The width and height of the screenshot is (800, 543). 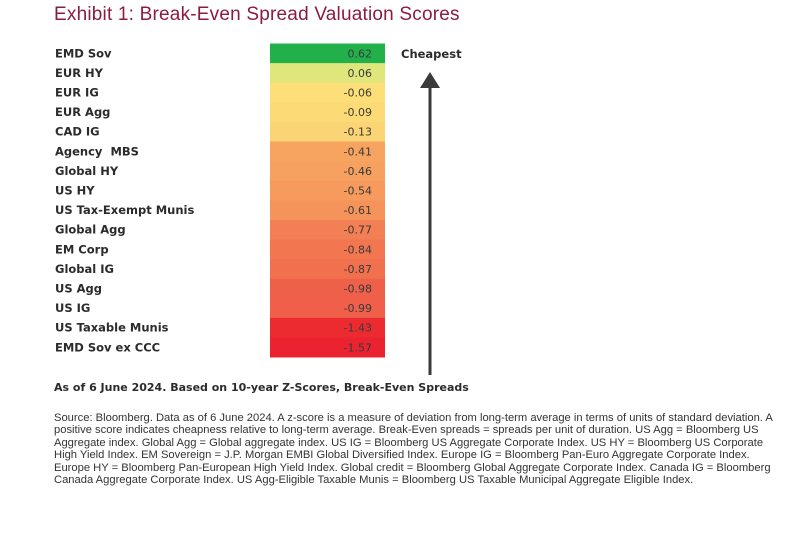 What do you see at coordinates (79, 73) in the screenshot?
I see `category-label: EUR HY` at bounding box center [79, 73].